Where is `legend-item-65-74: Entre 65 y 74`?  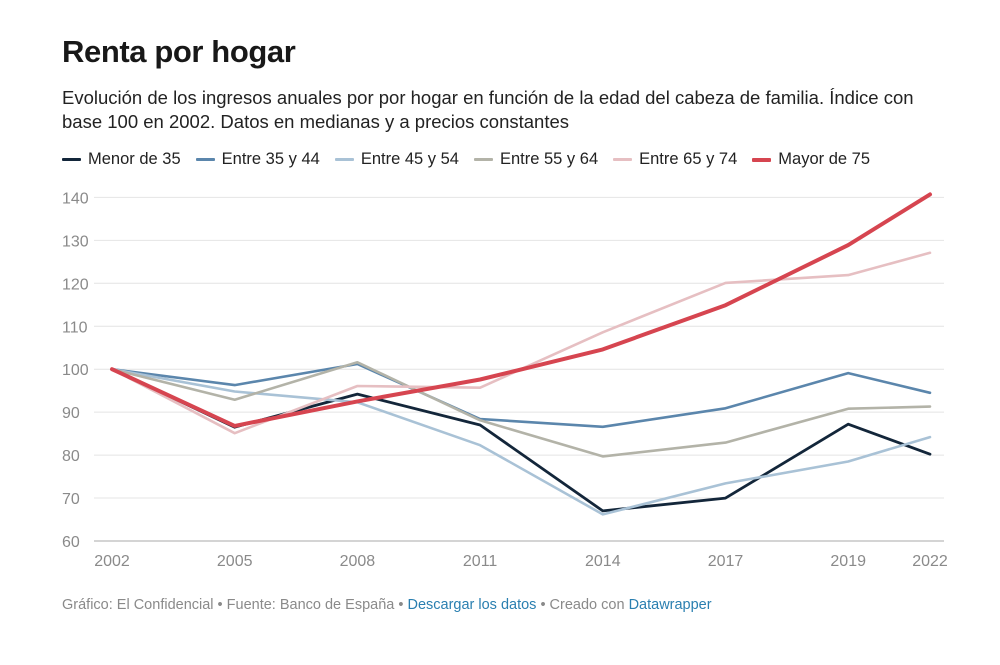 legend-item-65-74: Entre 65 y 74 is located at coordinates (675, 159).